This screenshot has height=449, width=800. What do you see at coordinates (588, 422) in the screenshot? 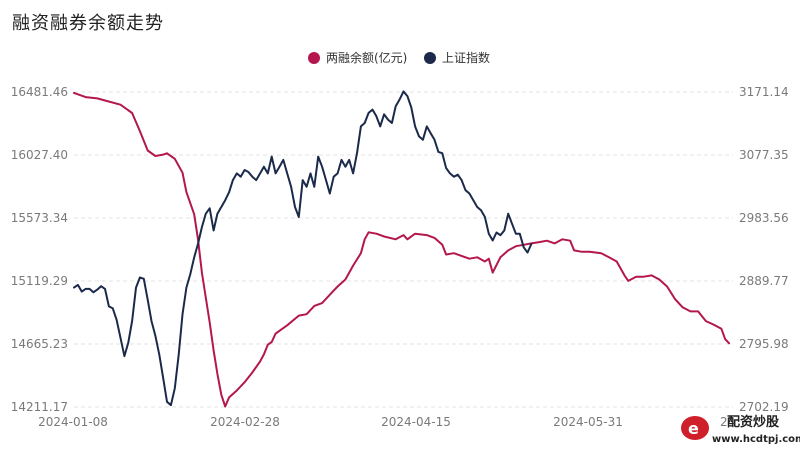
I see `x-tick-label: 2024-05-31` at bounding box center [588, 422].